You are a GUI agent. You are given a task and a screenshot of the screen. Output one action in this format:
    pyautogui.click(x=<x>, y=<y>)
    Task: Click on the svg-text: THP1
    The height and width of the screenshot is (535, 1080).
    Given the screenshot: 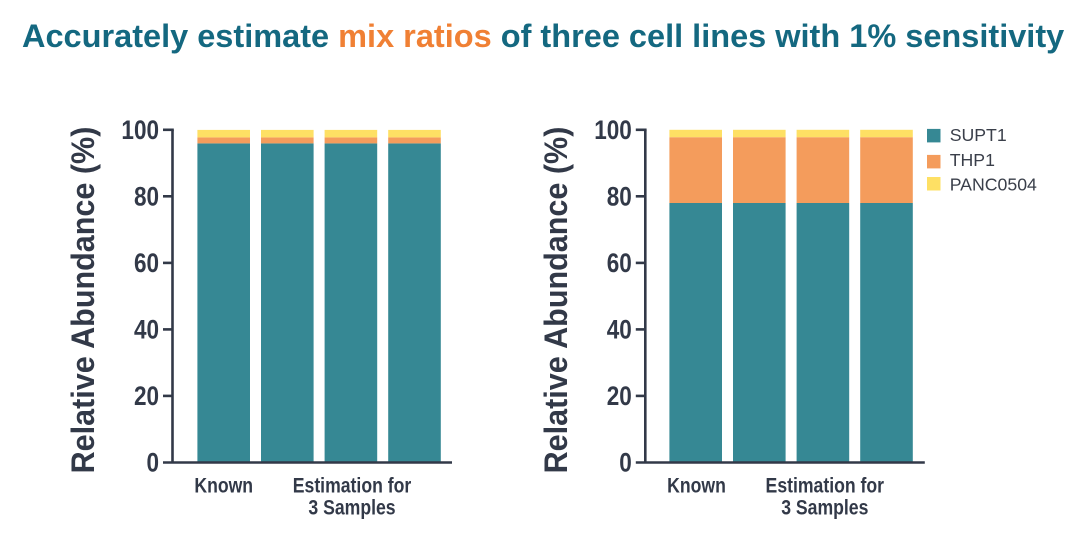 What is the action you would take?
    pyautogui.click(x=972, y=160)
    